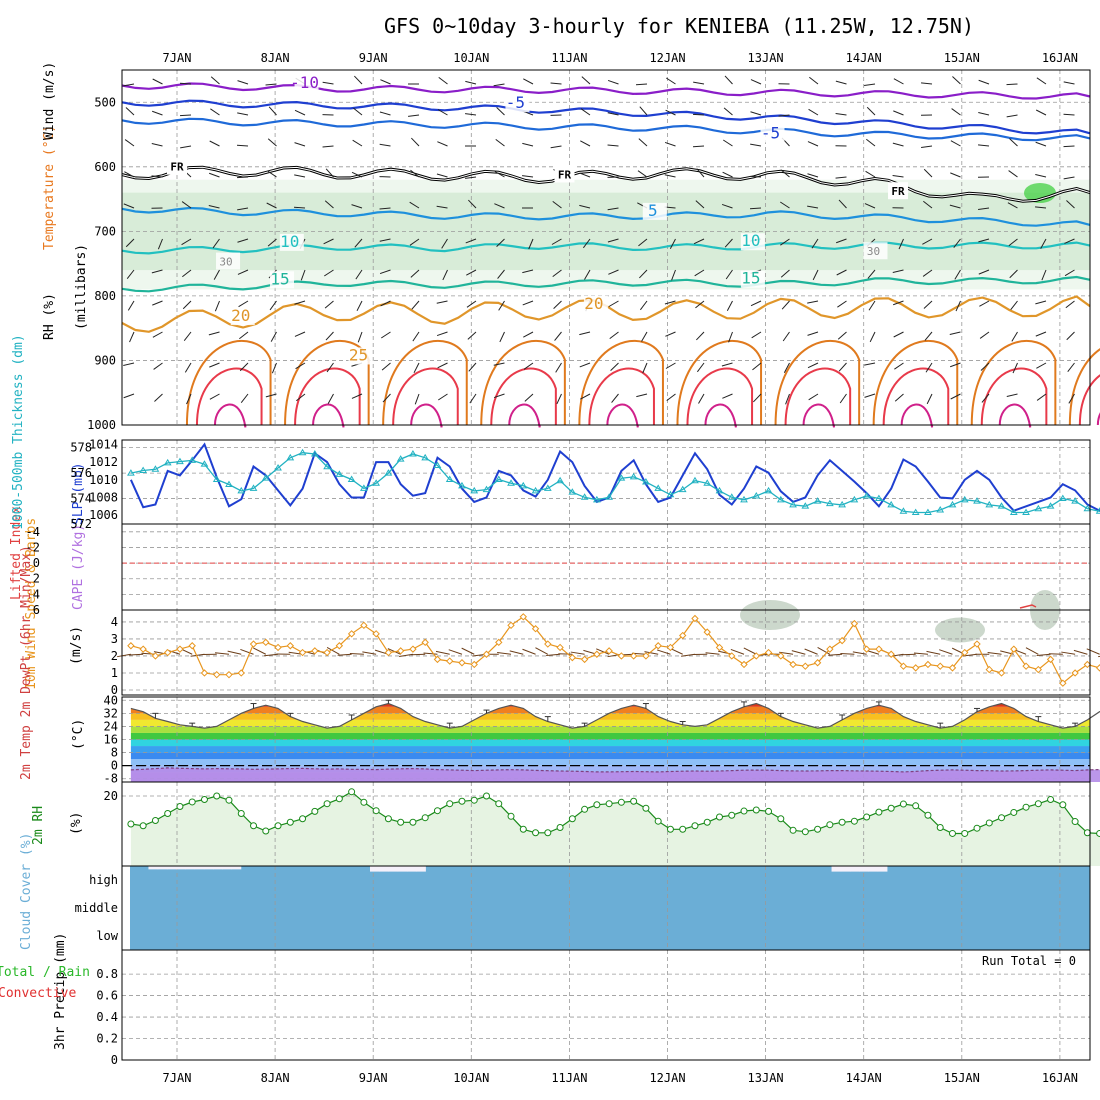 The width and height of the screenshot is (1100, 1100). I want to click on thickness-tick-label: 574, so click(81, 499).